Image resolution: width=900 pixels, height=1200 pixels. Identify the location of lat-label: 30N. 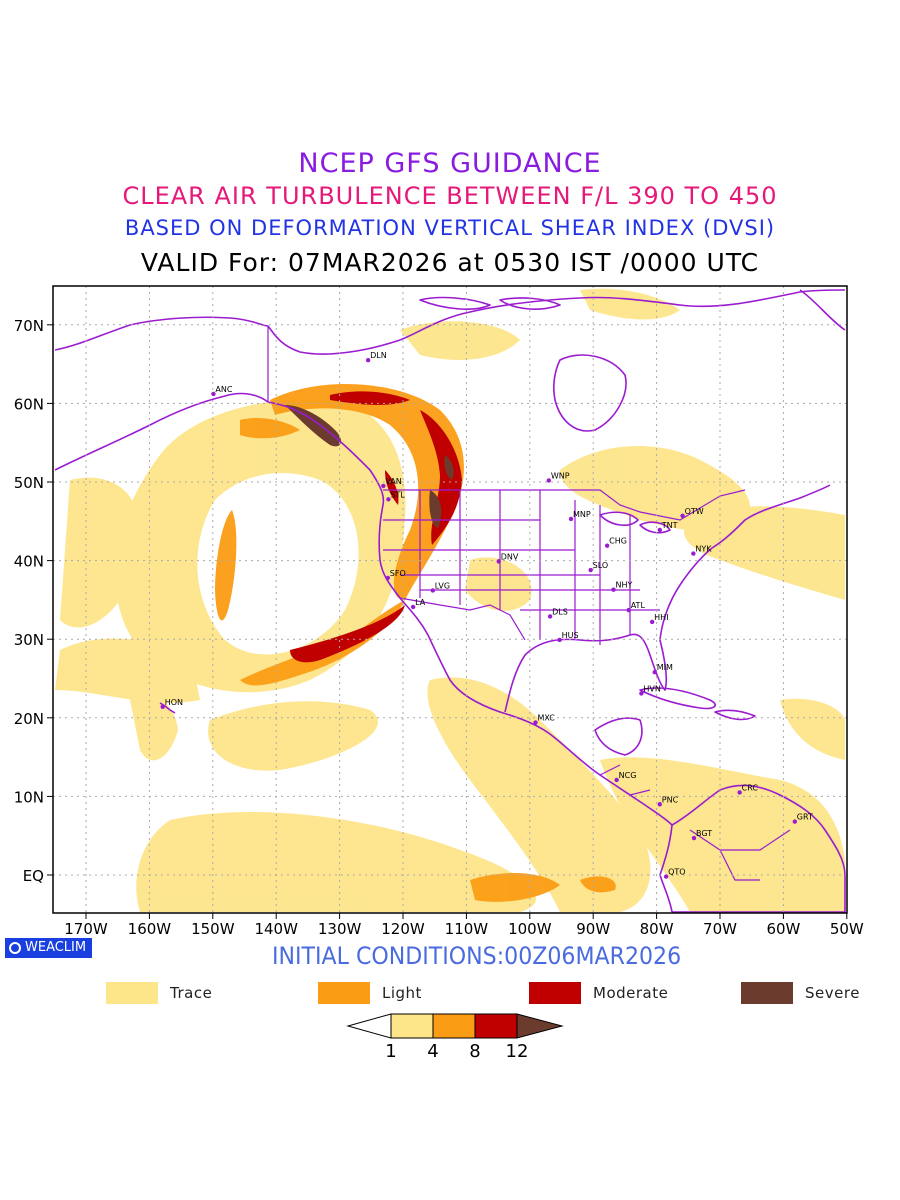
(29, 640).